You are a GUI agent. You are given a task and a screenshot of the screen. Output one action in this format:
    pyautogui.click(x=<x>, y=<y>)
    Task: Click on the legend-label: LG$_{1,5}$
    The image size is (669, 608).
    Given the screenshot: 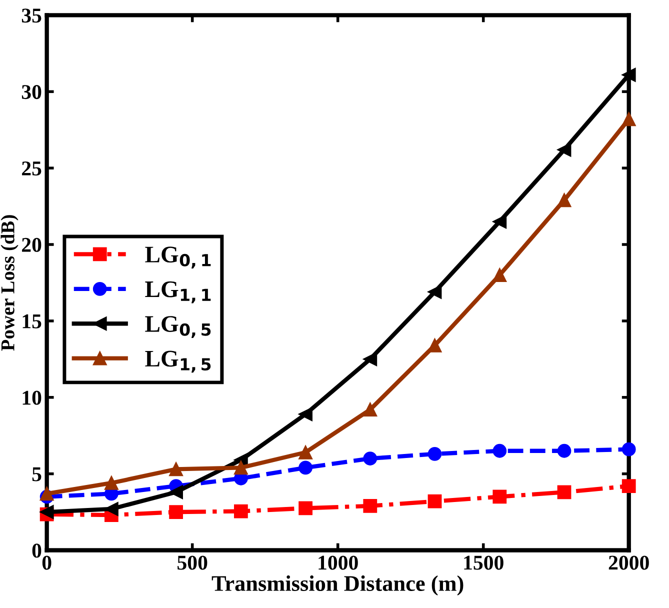 What is the action you would take?
    pyautogui.click(x=178, y=361)
    